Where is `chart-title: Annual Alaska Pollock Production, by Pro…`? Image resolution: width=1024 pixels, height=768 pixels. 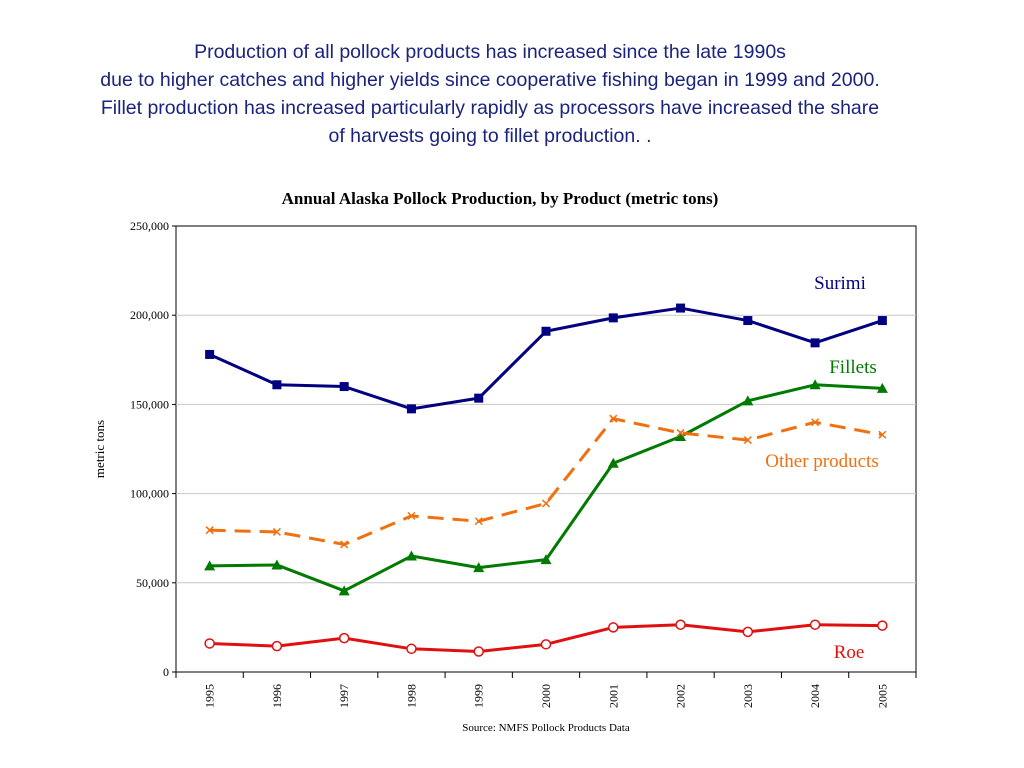
chart-title: Annual Alaska Pollock Production, by Pro… is located at coordinates (500, 198).